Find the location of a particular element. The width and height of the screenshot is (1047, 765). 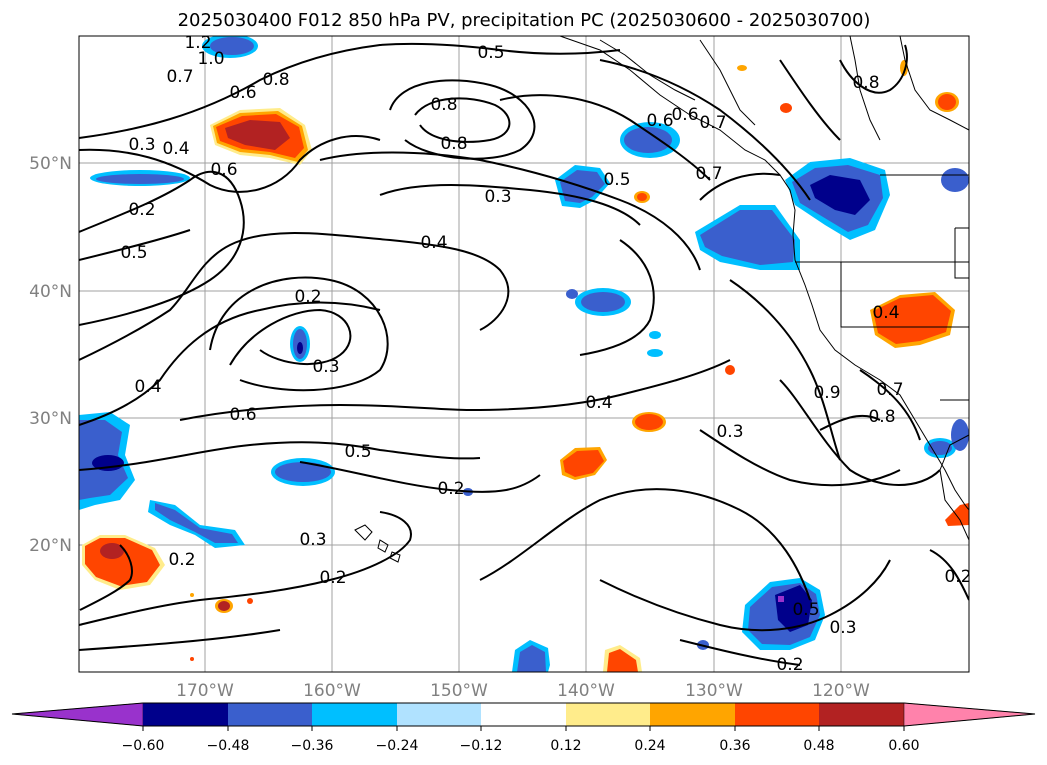

pos-blob-167w-53n is located at coordinates (261, 136).